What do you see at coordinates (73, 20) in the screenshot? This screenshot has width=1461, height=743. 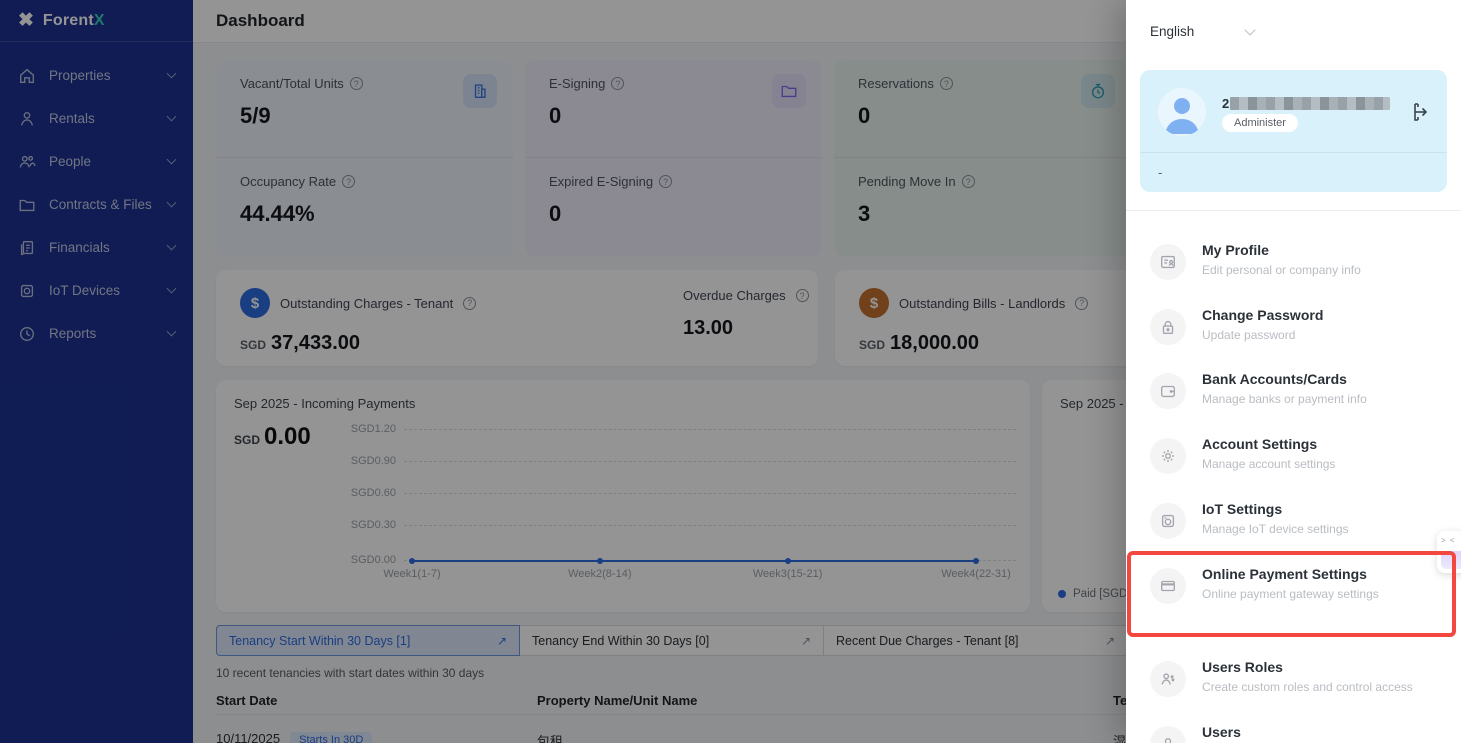 I see `brand-name: ForentX` at bounding box center [73, 20].